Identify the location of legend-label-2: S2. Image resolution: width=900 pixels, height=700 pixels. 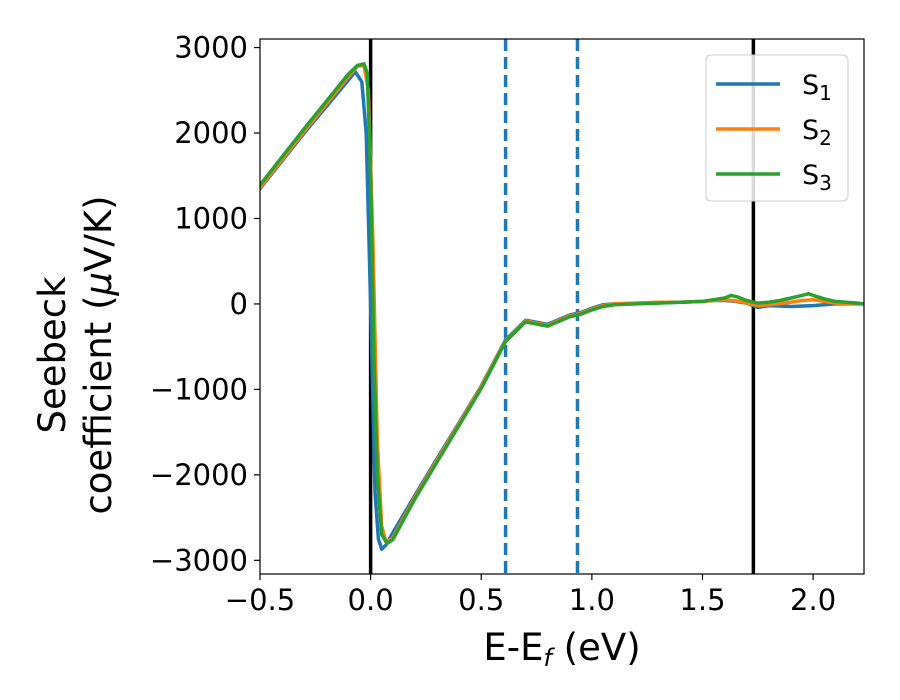
(817, 132).